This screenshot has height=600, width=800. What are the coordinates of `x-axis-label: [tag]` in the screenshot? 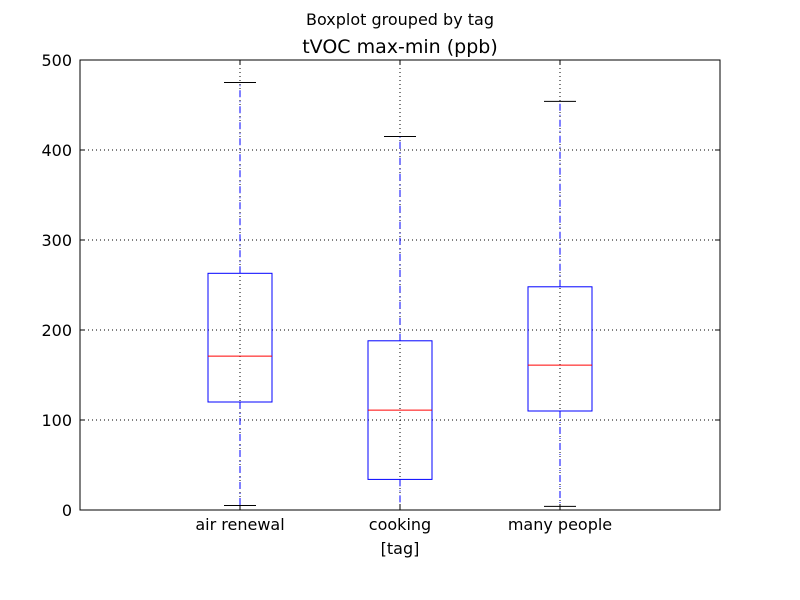 It's located at (400, 548).